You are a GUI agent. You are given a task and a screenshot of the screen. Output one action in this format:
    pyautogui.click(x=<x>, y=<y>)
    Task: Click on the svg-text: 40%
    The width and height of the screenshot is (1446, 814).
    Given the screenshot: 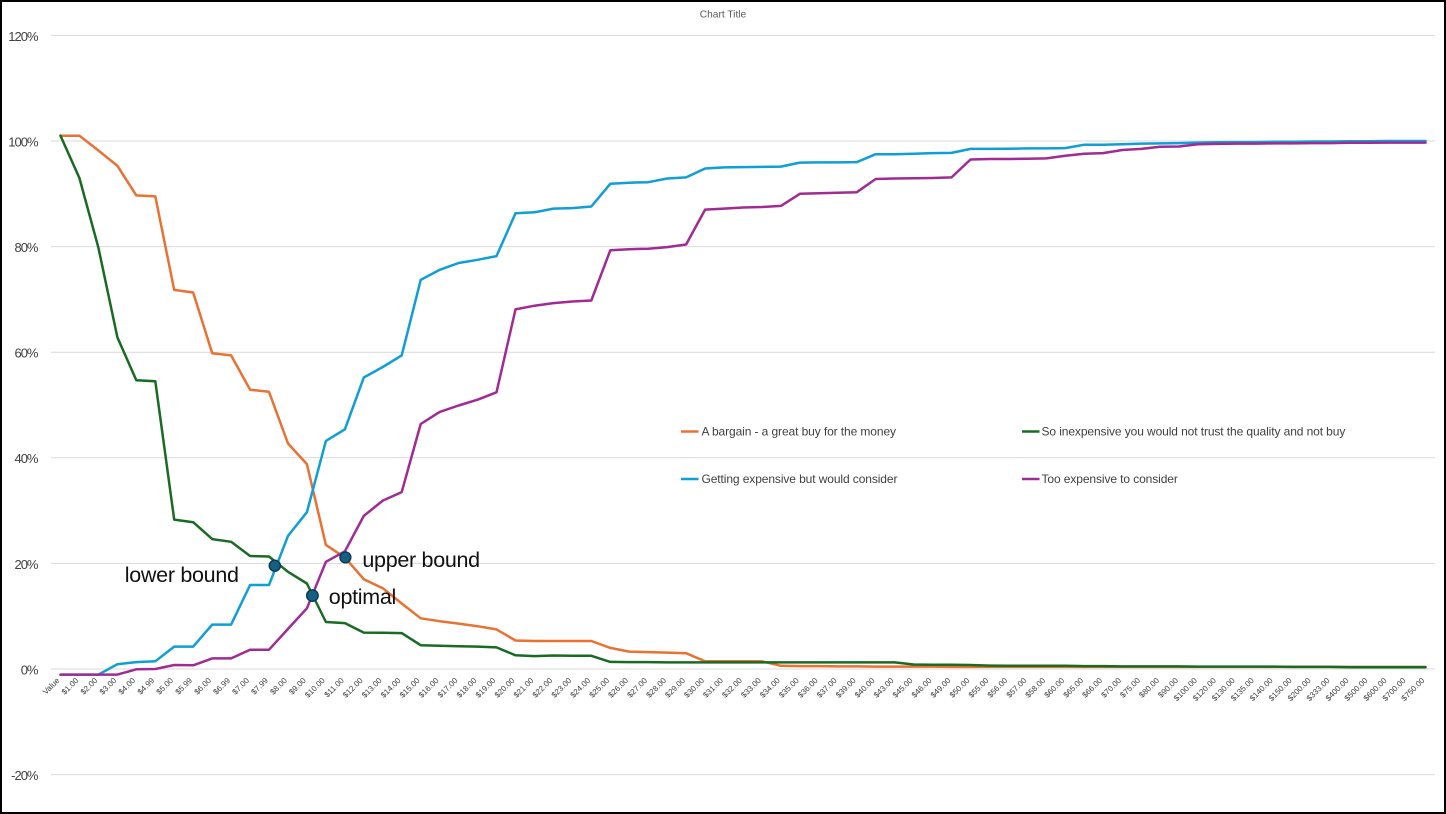 What is the action you would take?
    pyautogui.click(x=26, y=458)
    